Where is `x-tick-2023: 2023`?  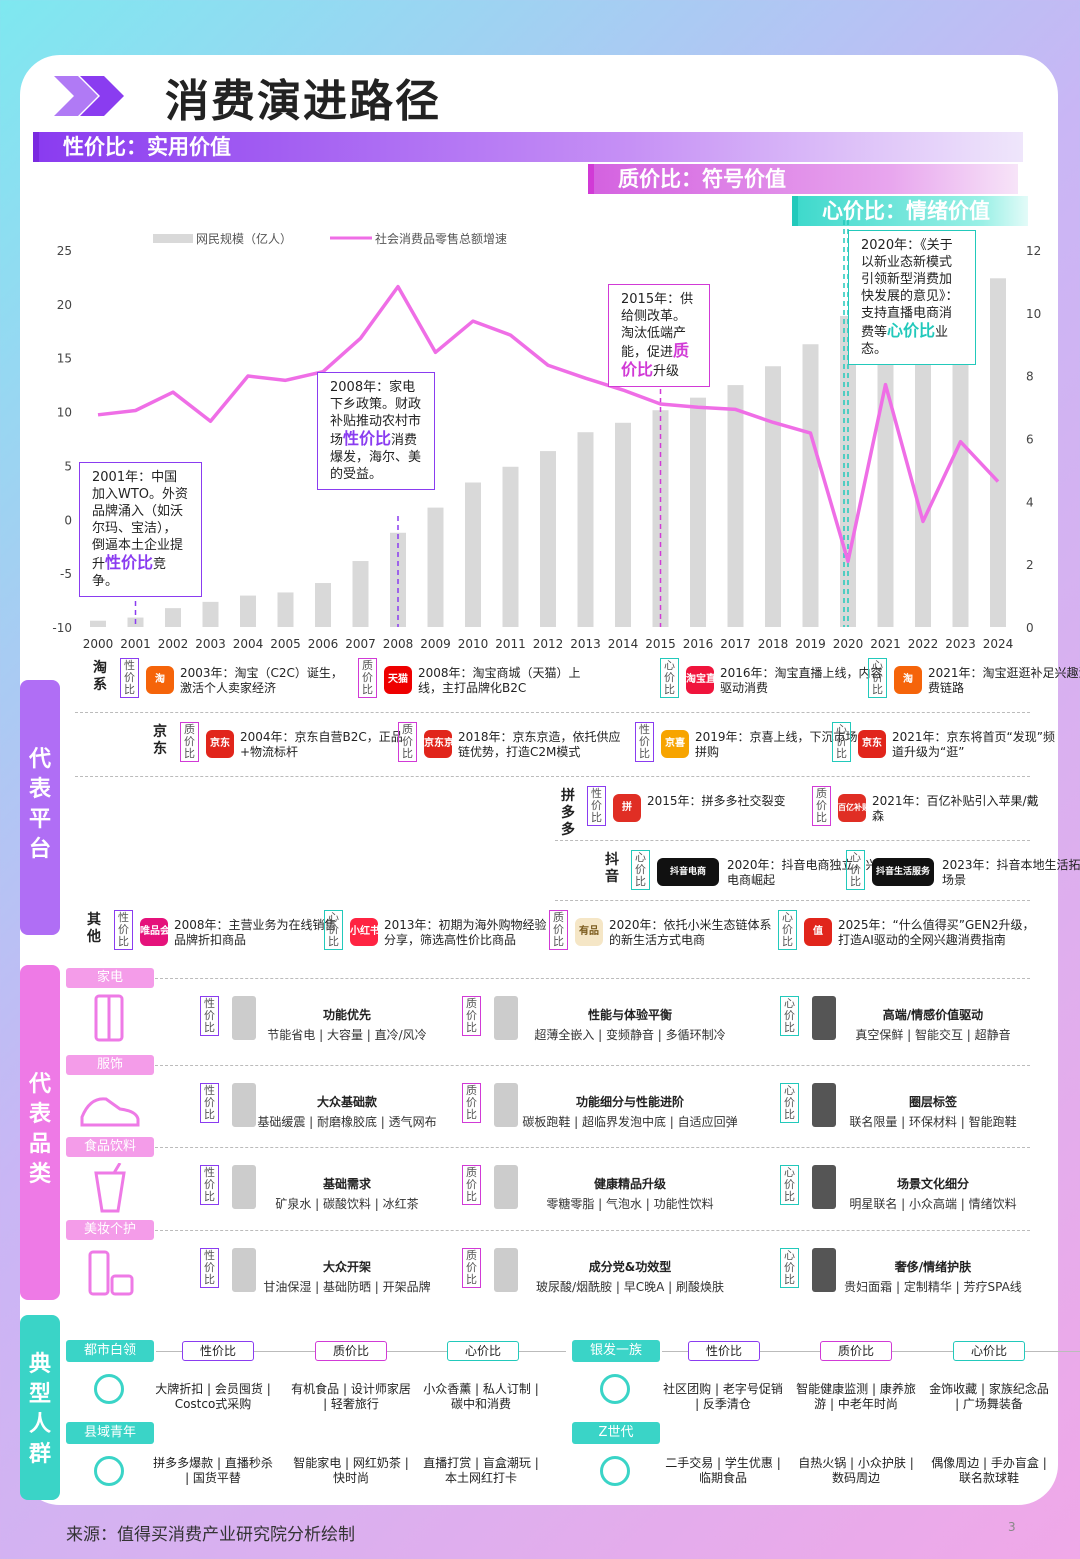
x-tick-2023: 2023 is located at coordinates (960, 644).